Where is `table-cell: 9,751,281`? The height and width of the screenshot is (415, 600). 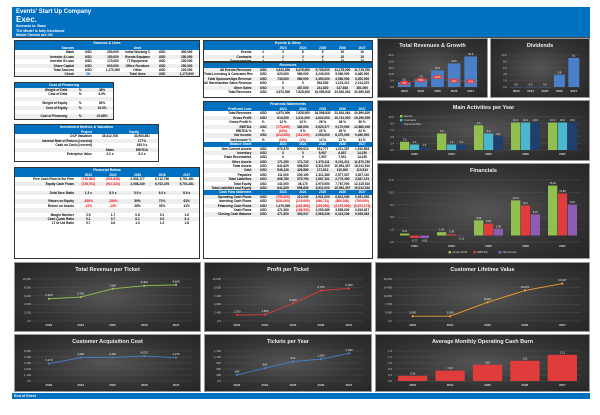 table-cell: 9,751,281 is located at coordinates (186, 179).